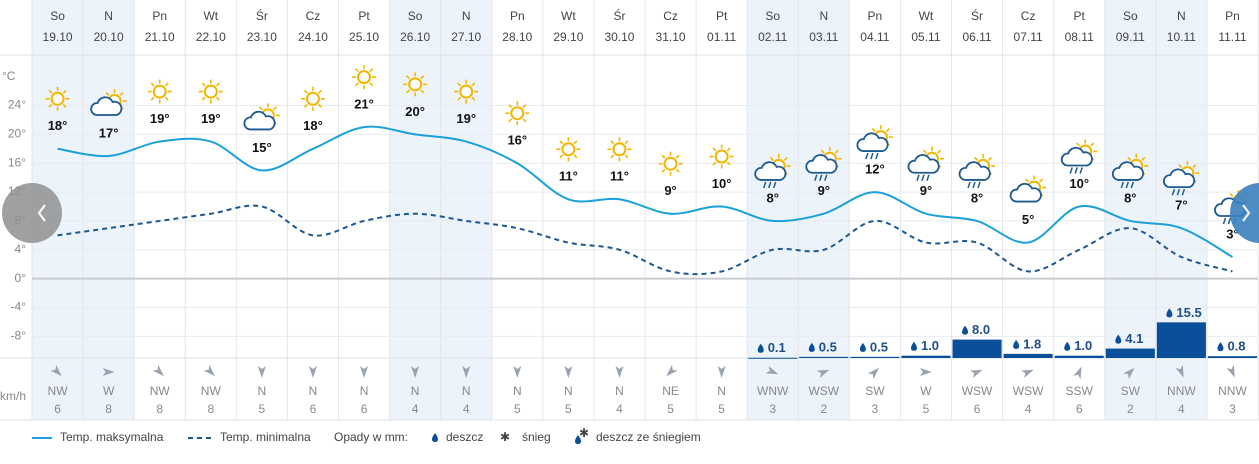 The width and height of the screenshot is (1259, 464). Describe the element at coordinates (584, 433) in the screenshot. I see `snow-icon: ✱` at that location.